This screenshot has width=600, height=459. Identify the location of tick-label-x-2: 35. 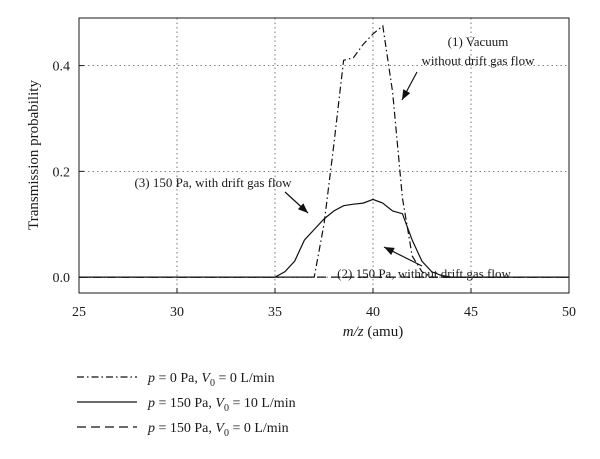
(275, 312).